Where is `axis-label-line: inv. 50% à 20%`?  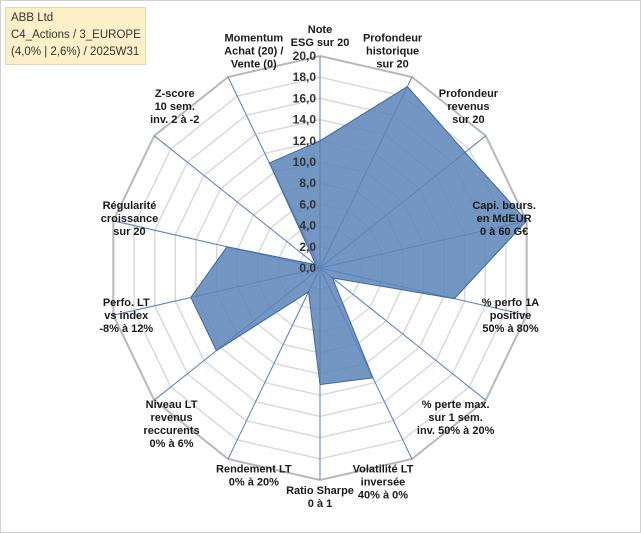 axis-label-line: inv. 50% à 20% is located at coordinates (456, 431).